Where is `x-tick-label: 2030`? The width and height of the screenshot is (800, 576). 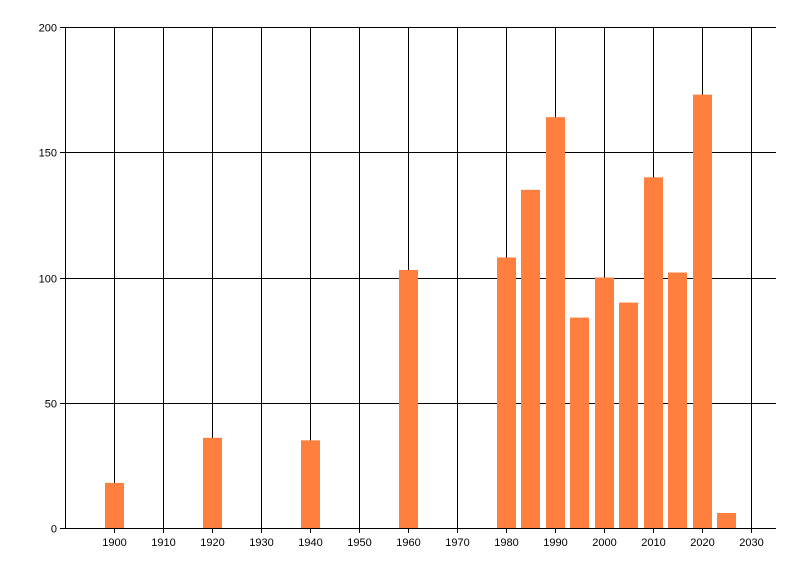 x-tick-label: 2030 is located at coordinates (751, 543).